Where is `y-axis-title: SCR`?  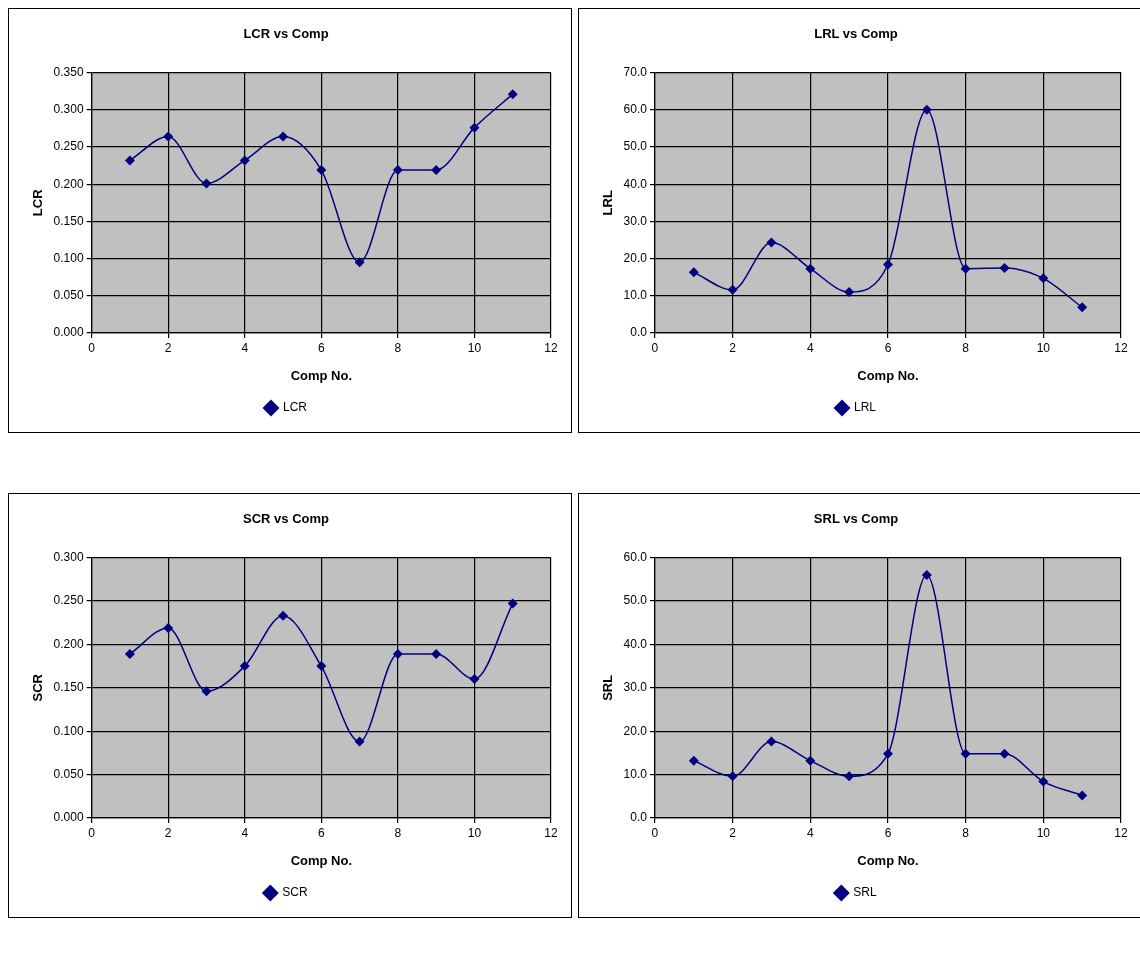 y-axis-title: SCR is located at coordinates (38, 687).